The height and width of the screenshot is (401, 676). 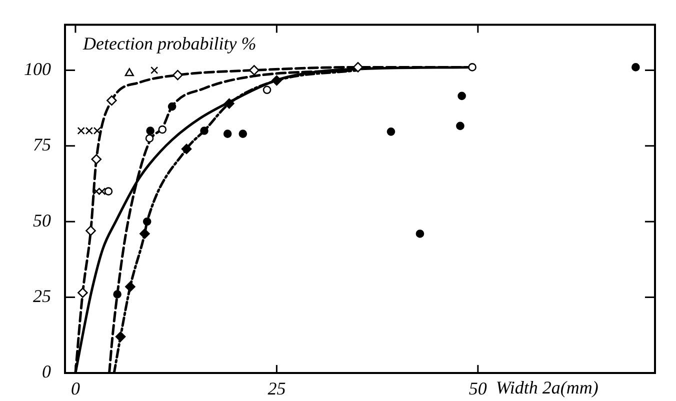 What do you see at coordinates (42, 220) in the screenshot?
I see `y-tick-label: 50` at bounding box center [42, 220].